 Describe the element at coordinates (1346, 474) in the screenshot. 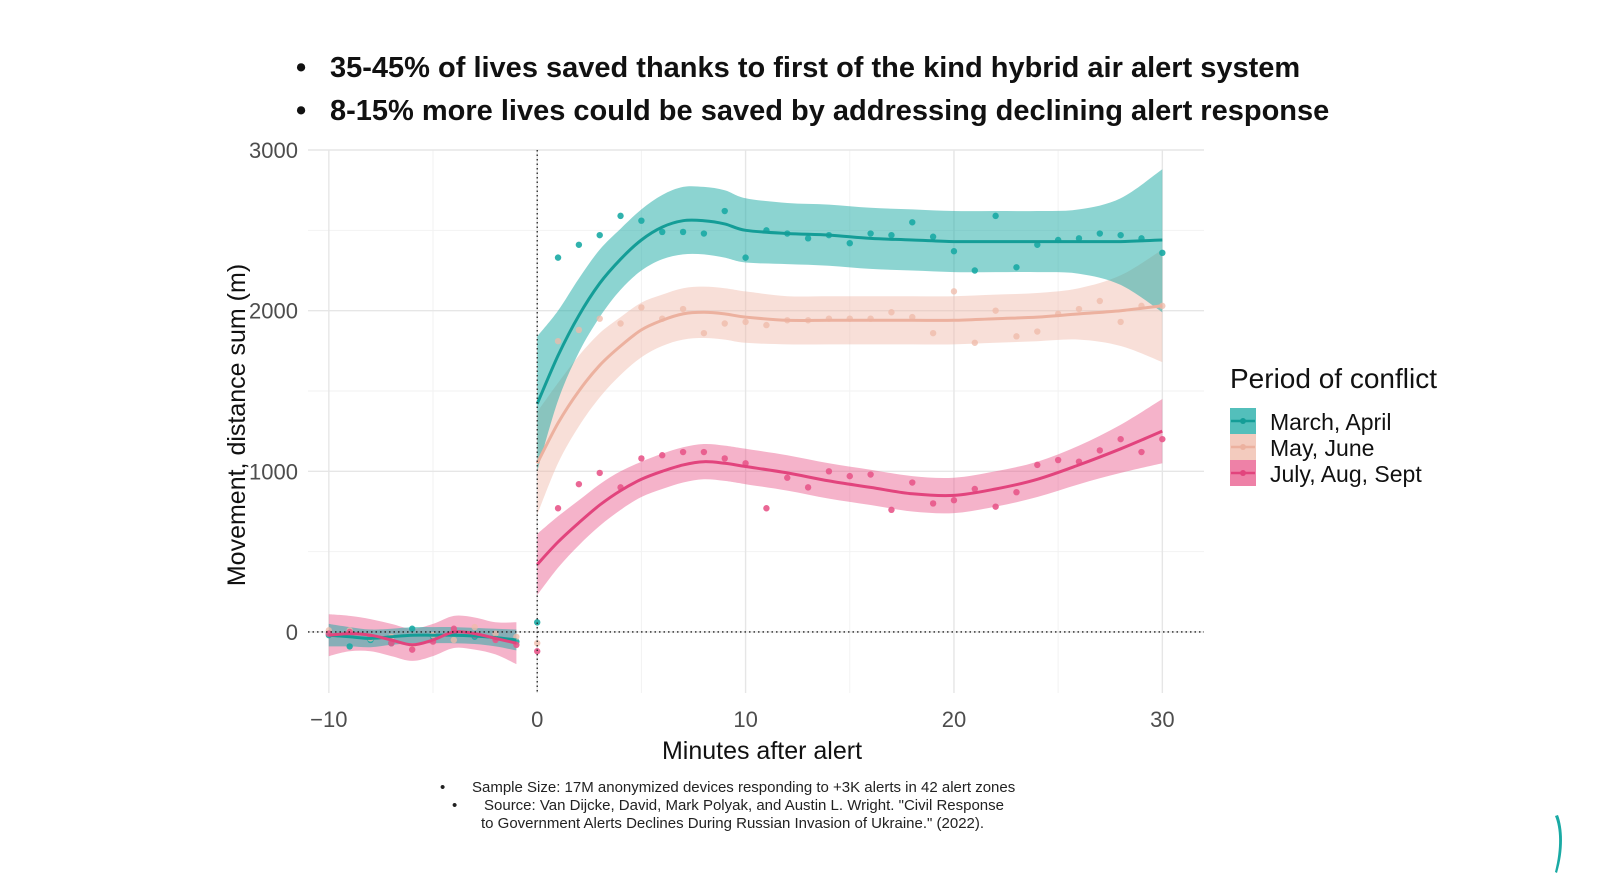

I see `legend-label: July, Aug, Sept` at that location.